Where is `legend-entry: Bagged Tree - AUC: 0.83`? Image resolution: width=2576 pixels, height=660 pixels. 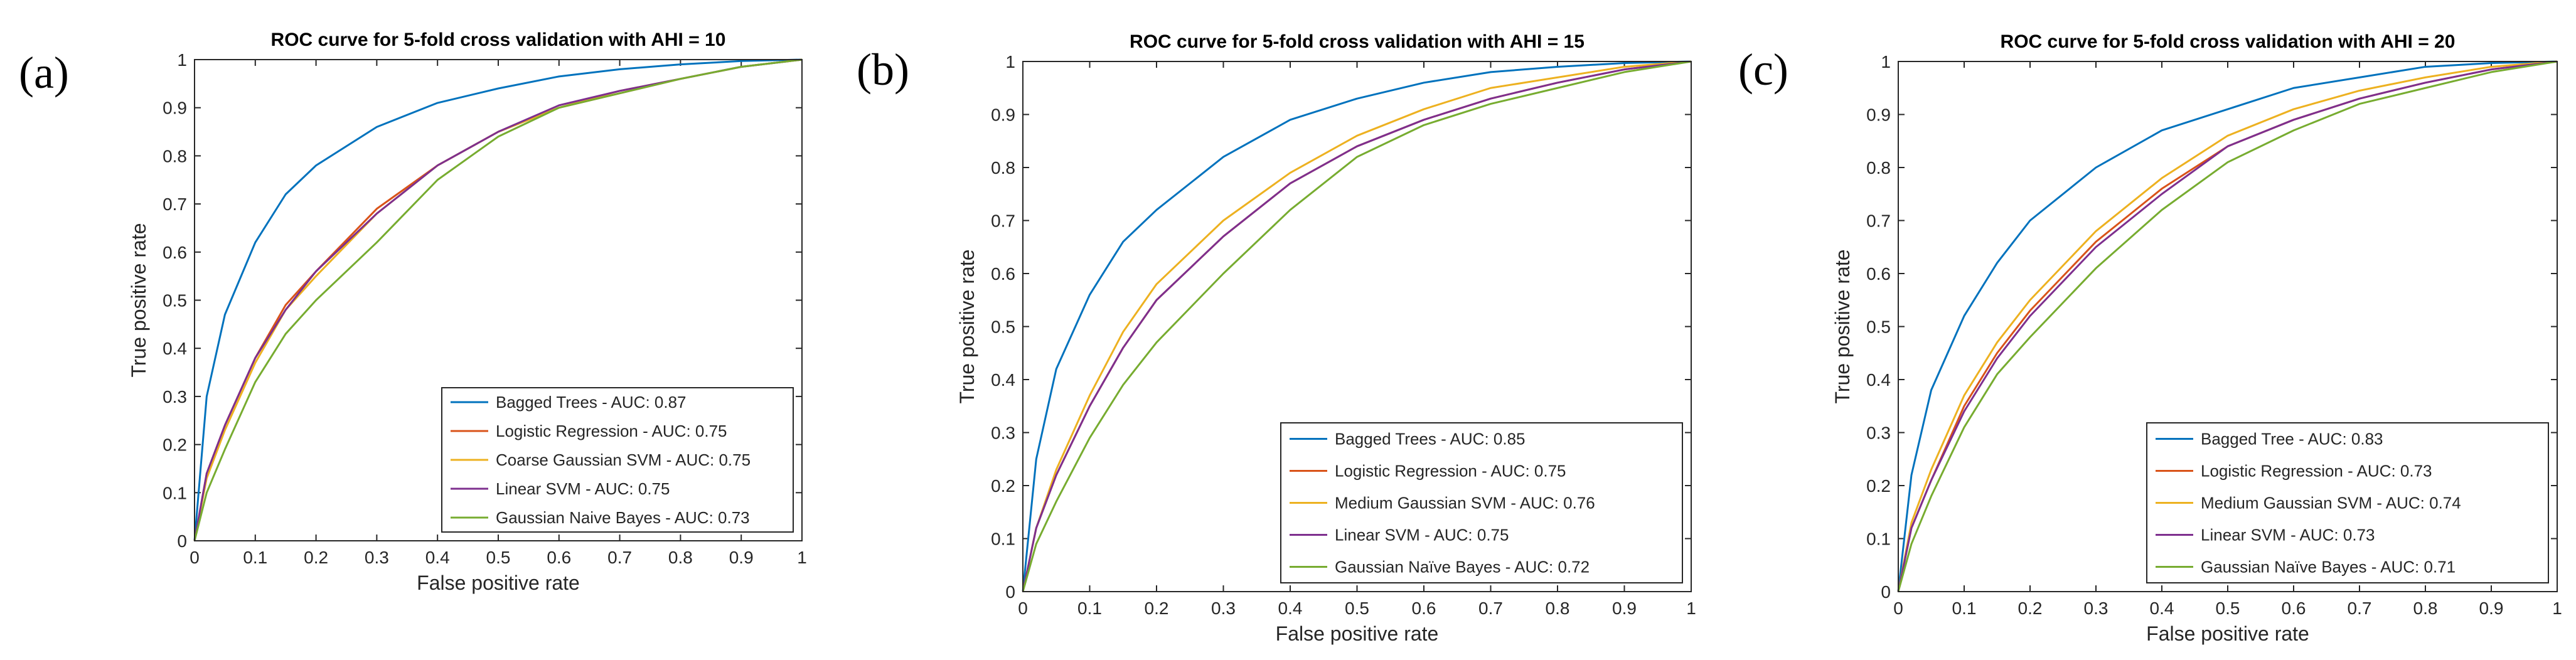
legend-entry: Bagged Tree - AUC: 0.83 is located at coordinates (2292, 439).